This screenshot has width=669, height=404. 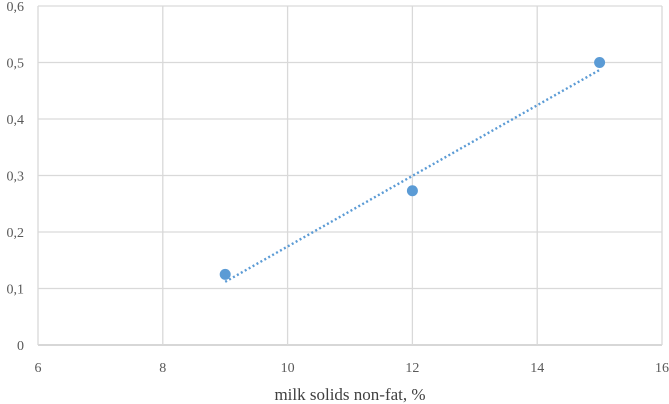 What do you see at coordinates (16, 7) in the screenshot?
I see `y-tick-label: 0,6` at bounding box center [16, 7].